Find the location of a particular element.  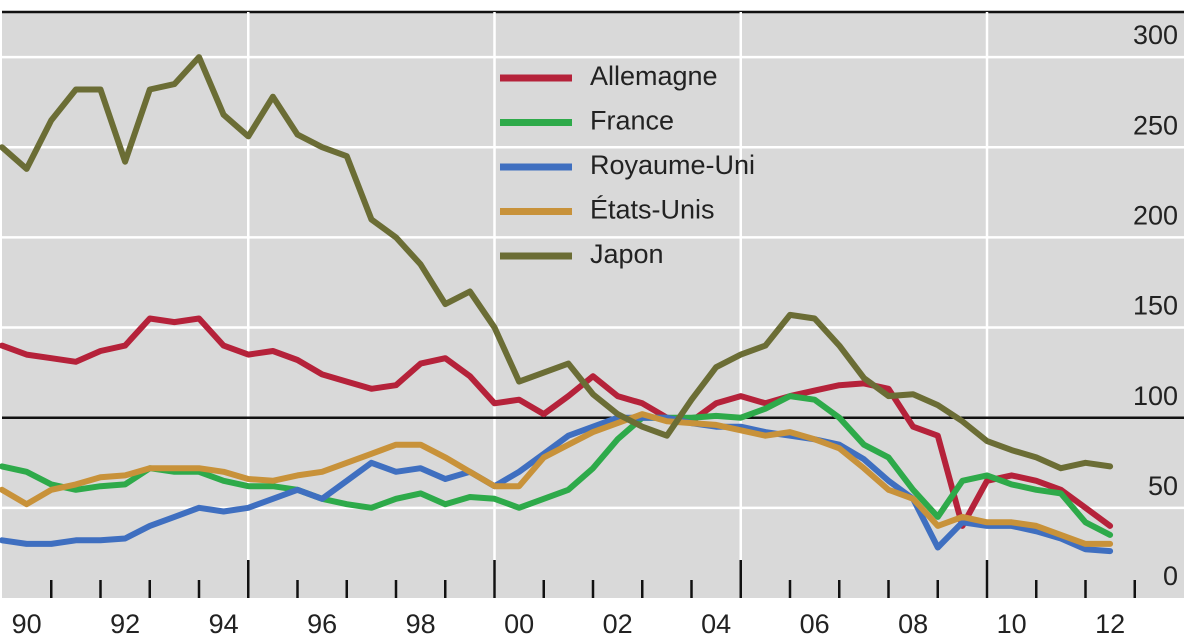

legend-label: Allemagne is located at coordinates (654, 76).